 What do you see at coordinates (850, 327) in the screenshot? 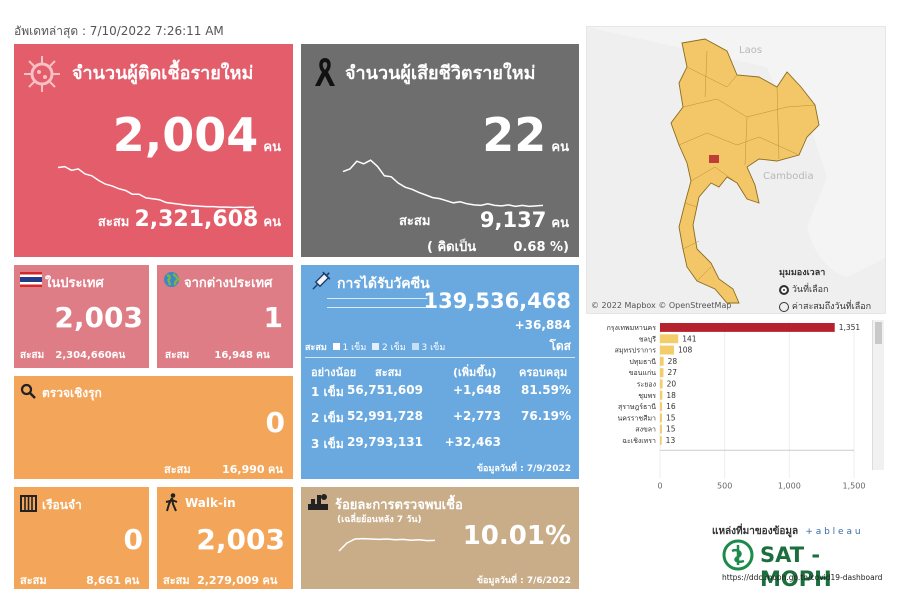
I see `bar-data-label: 1,351` at bounding box center [850, 327].